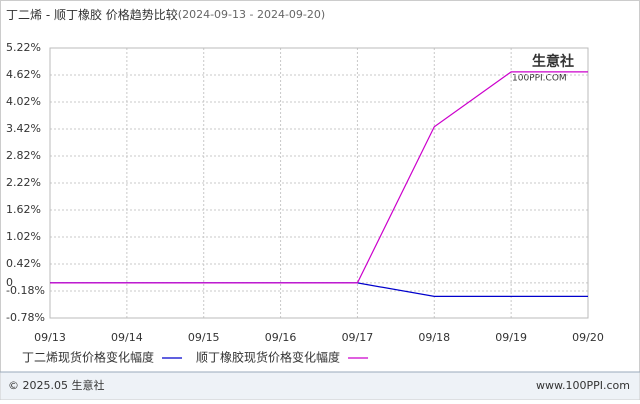 The height and width of the screenshot is (404, 640). I want to click on legend-label: 丁二烯现货价格变化幅度, so click(88, 357).